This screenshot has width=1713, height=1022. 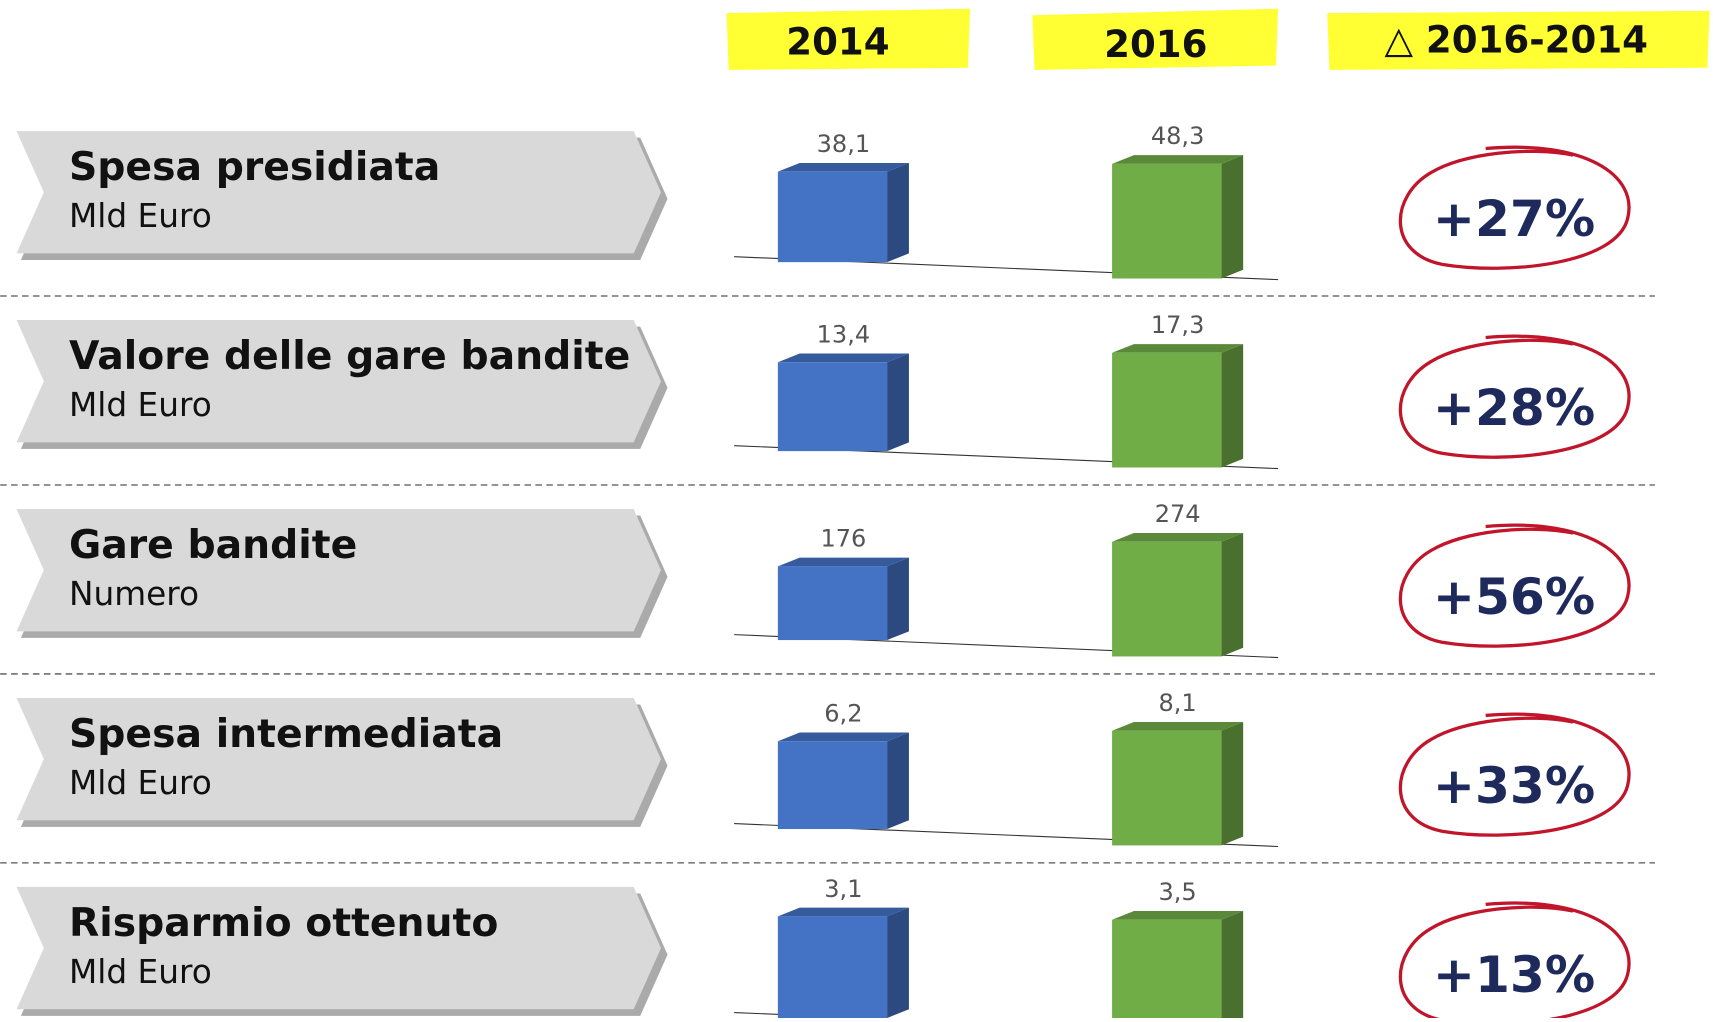 What do you see at coordinates (1177, 325) in the screenshot?
I see `value-label: 17,3` at bounding box center [1177, 325].